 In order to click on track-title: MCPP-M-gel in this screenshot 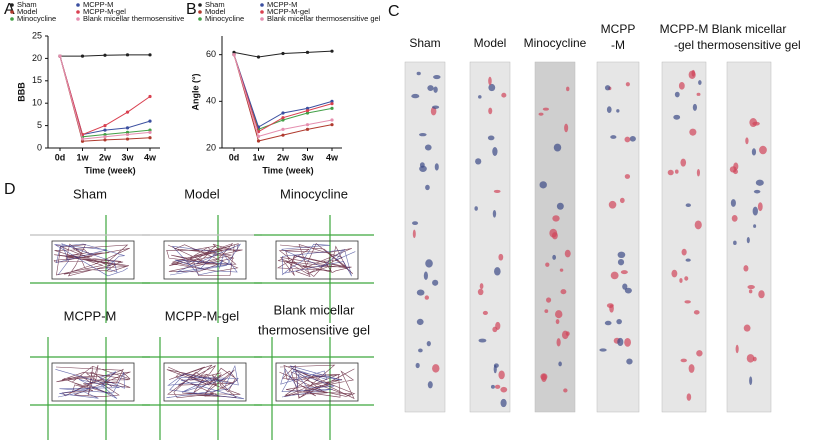, I will do `click(202, 315)`.